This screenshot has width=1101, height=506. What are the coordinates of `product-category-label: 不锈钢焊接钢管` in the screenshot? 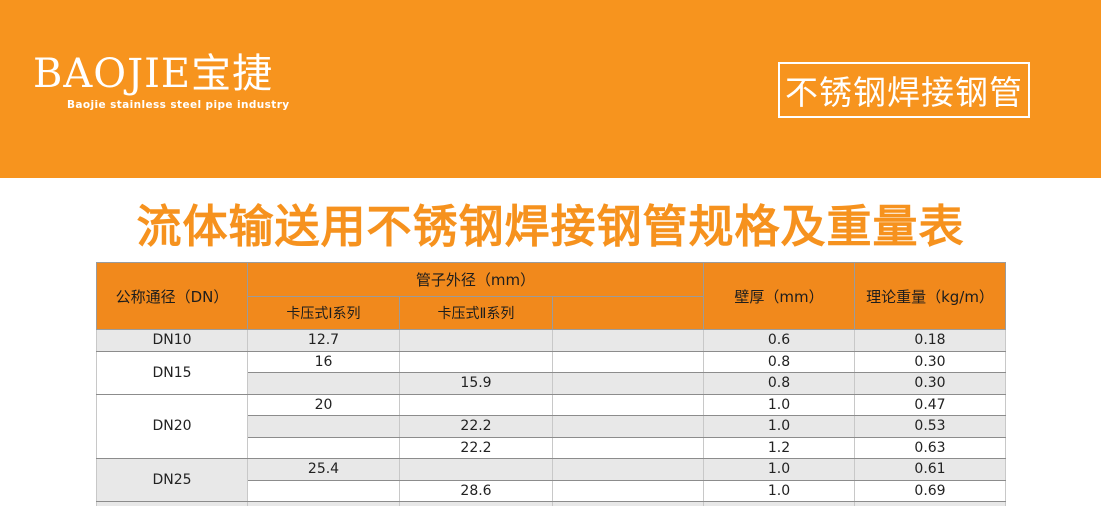 It's located at (904, 92).